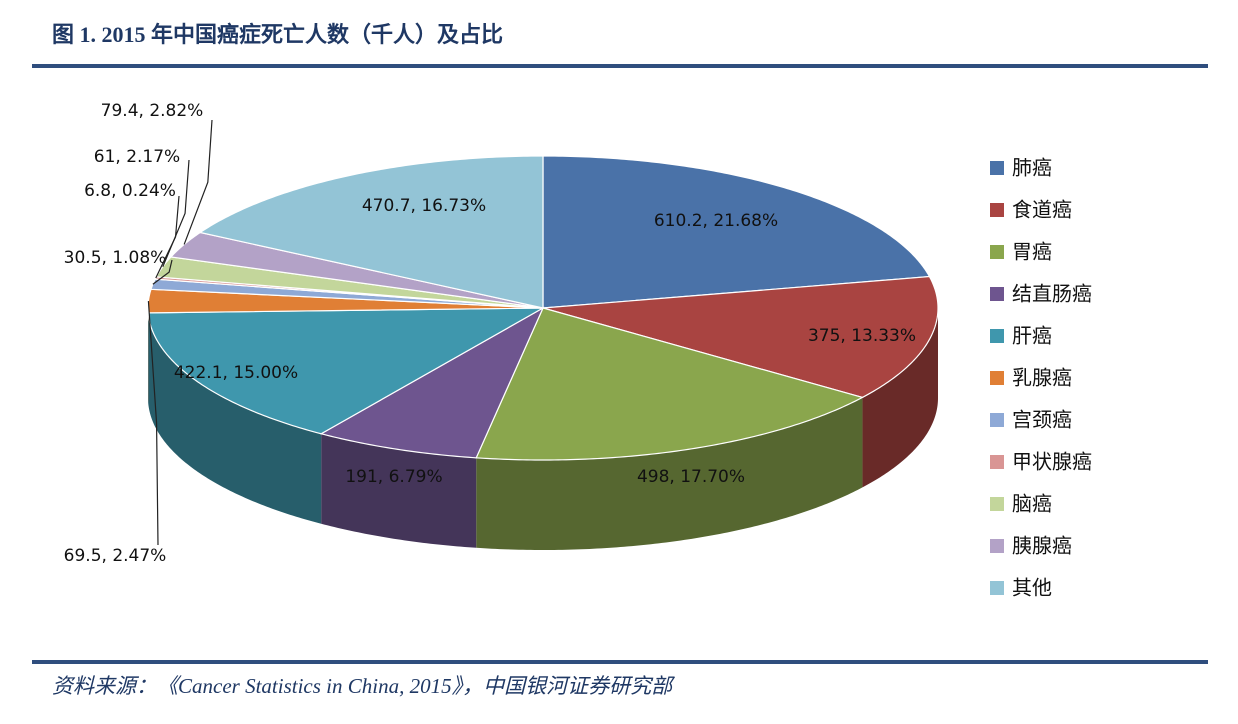 Image resolution: width=1238 pixels, height=724 pixels. What do you see at coordinates (424, 206) in the screenshot?
I see `data-label: 470.7, 16.73%` at bounding box center [424, 206].